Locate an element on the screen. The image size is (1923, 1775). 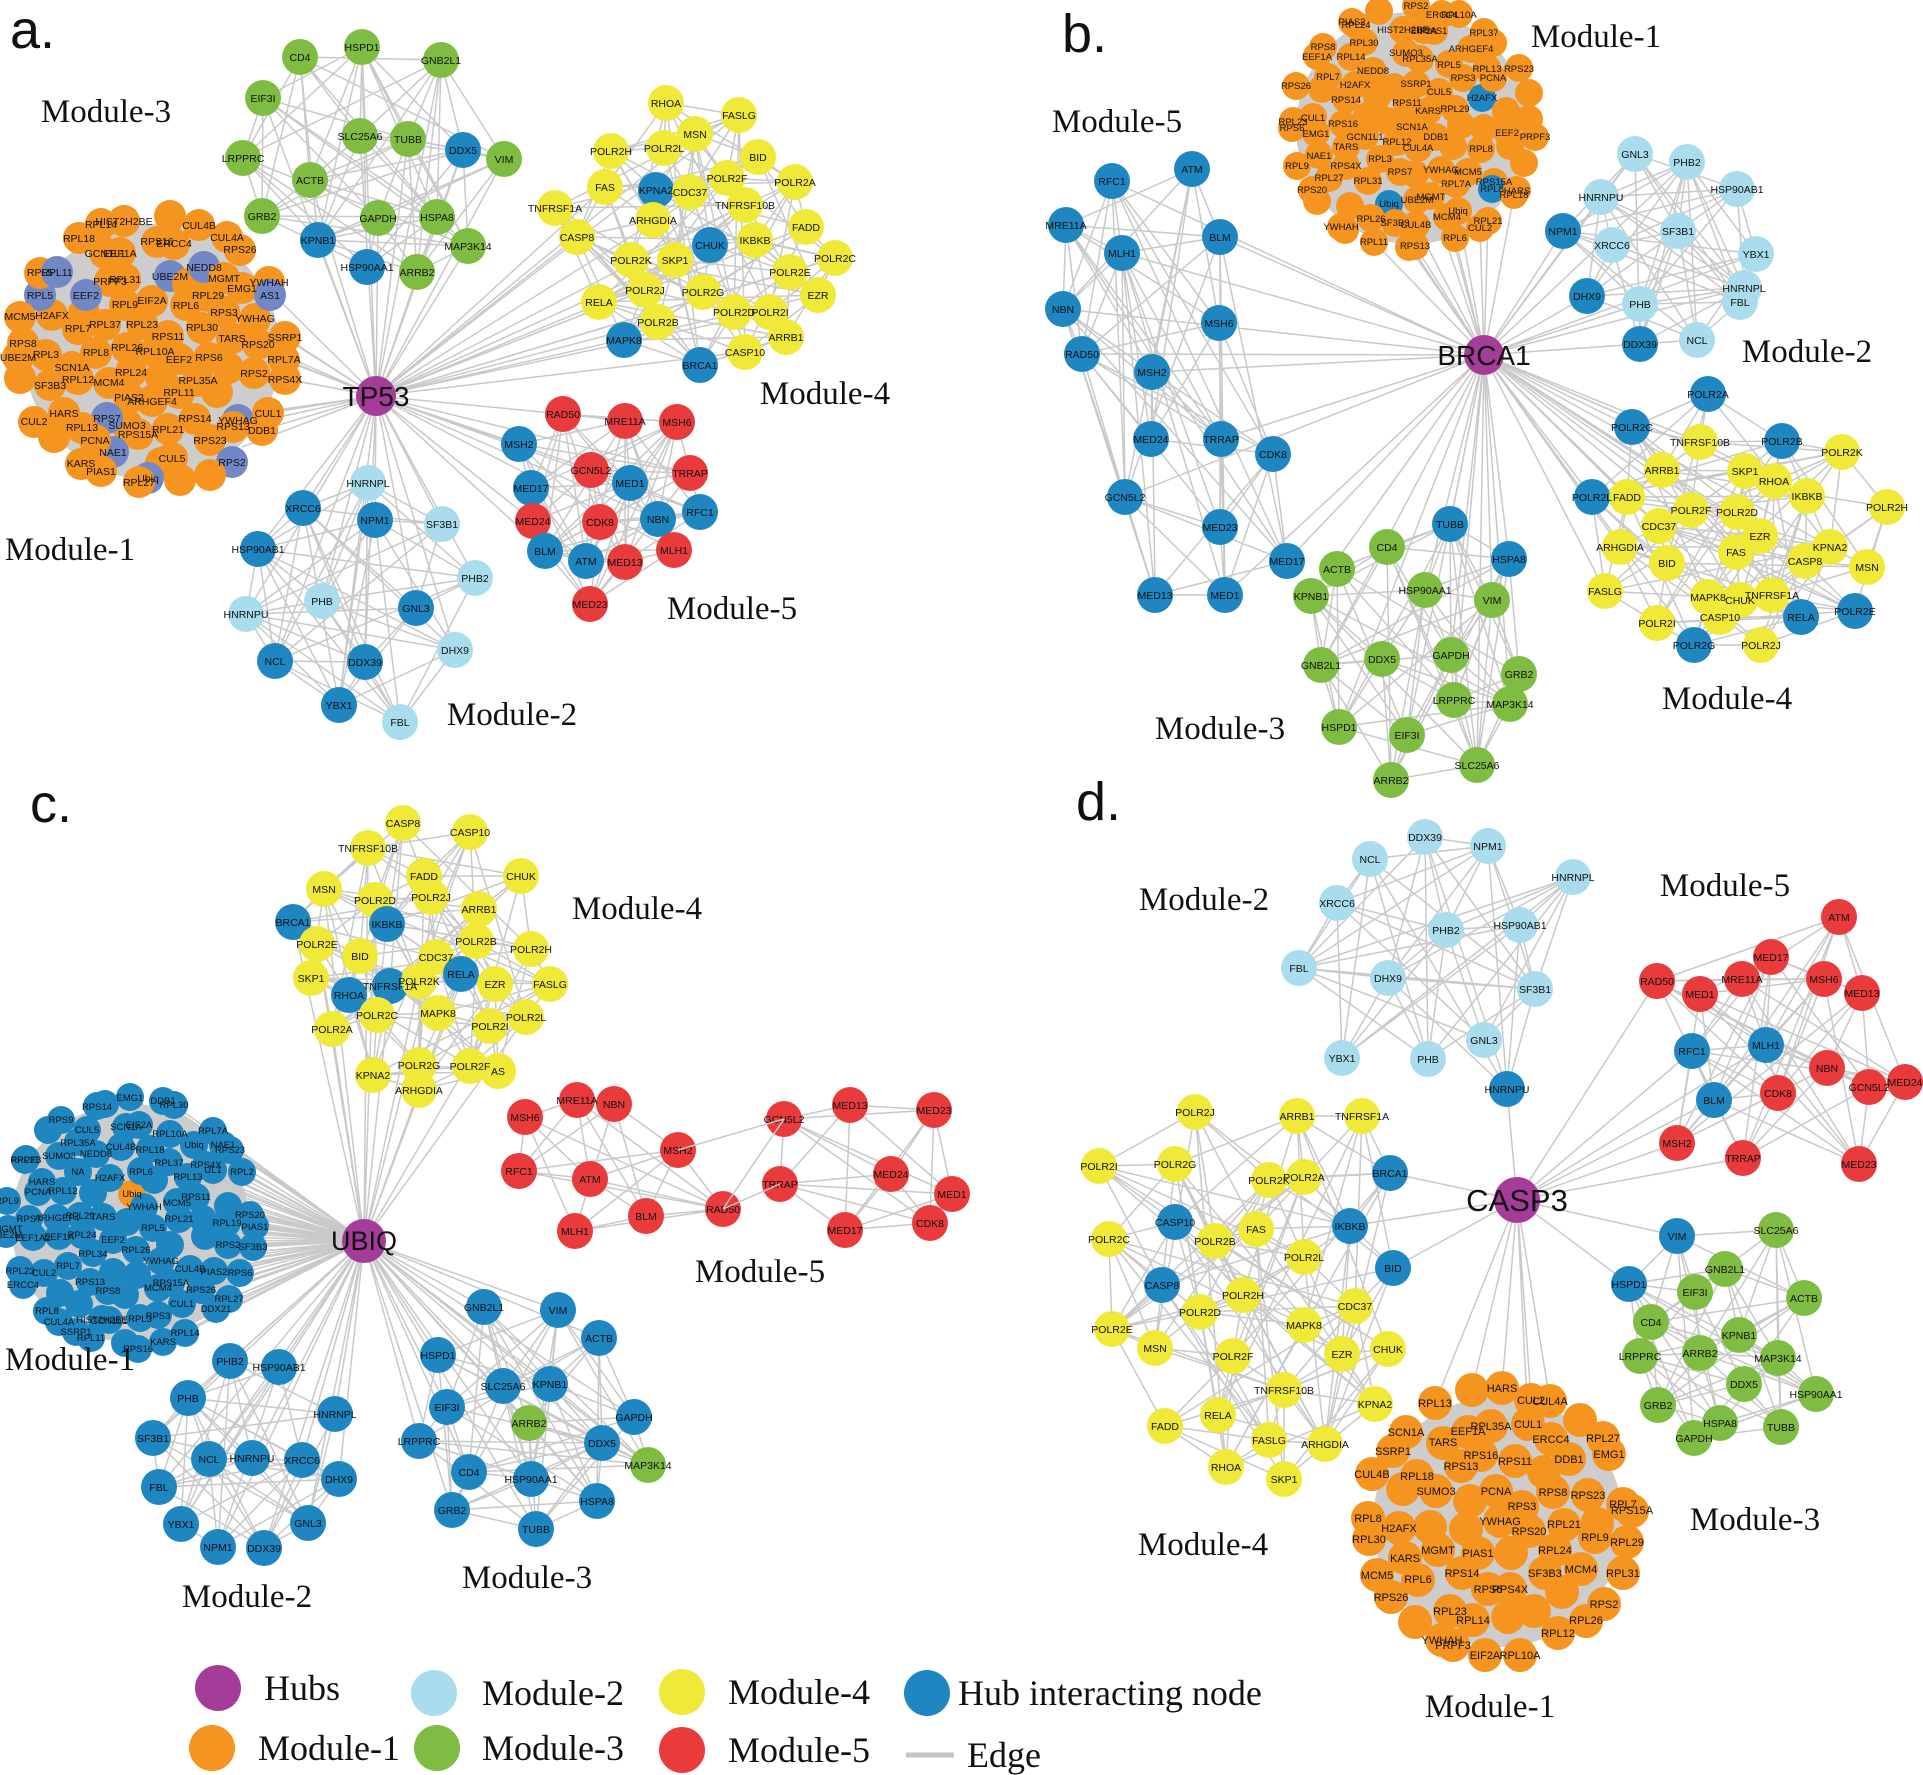
svg-text: CD4 is located at coordinates (299, 58).